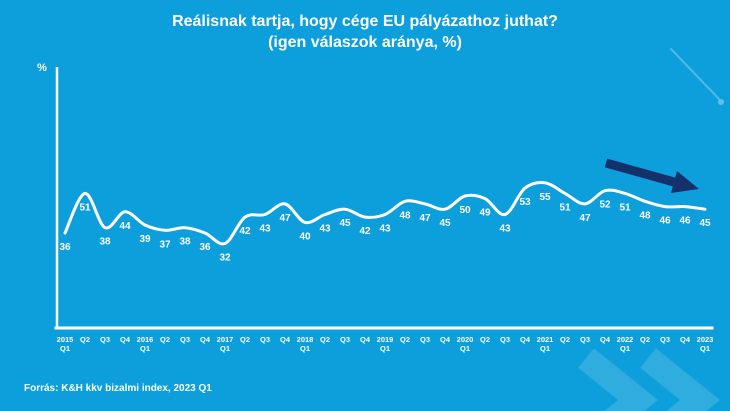 This screenshot has width=730, height=411. Describe the element at coordinates (385, 213) in the screenshot. I see `series-path` at that location.